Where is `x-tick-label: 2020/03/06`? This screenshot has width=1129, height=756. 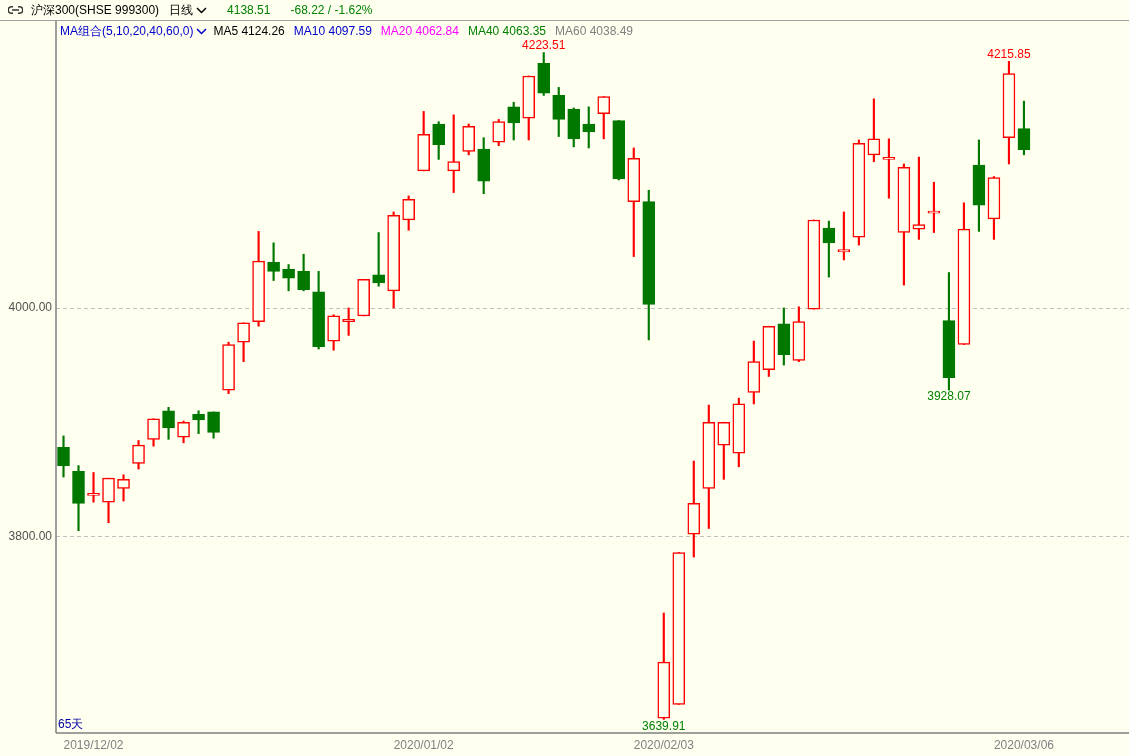 x-tick-label: 2020/03/06 is located at coordinates (1024, 744).